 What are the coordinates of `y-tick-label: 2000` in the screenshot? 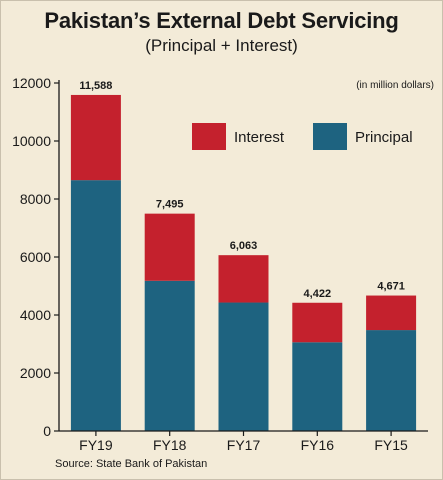 It's located at (35, 373).